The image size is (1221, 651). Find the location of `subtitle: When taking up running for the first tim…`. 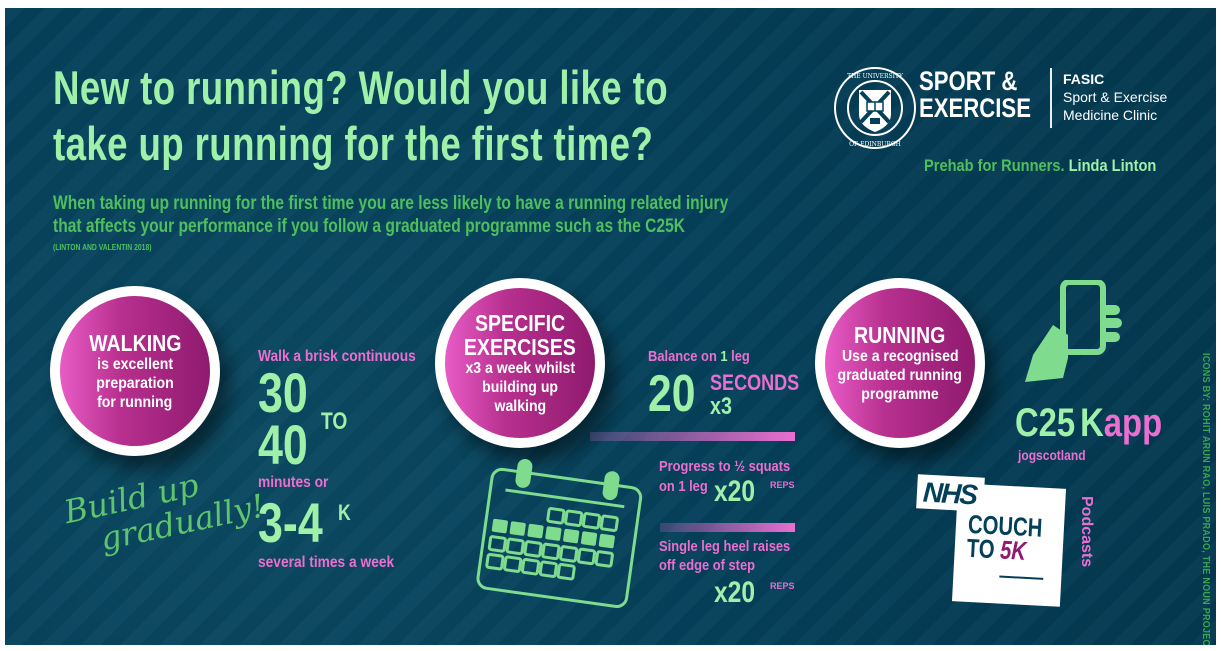

subtitle: When taking up running for the first tim… is located at coordinates (390, 215).